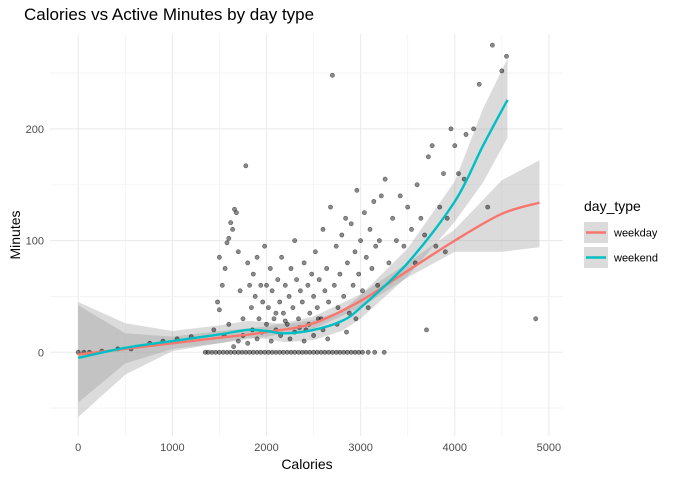 The image size is (698, 483). Describe the element at coordinates (15, 234) in the screenshot. I see `y-axis-title: Minutes` at that location.